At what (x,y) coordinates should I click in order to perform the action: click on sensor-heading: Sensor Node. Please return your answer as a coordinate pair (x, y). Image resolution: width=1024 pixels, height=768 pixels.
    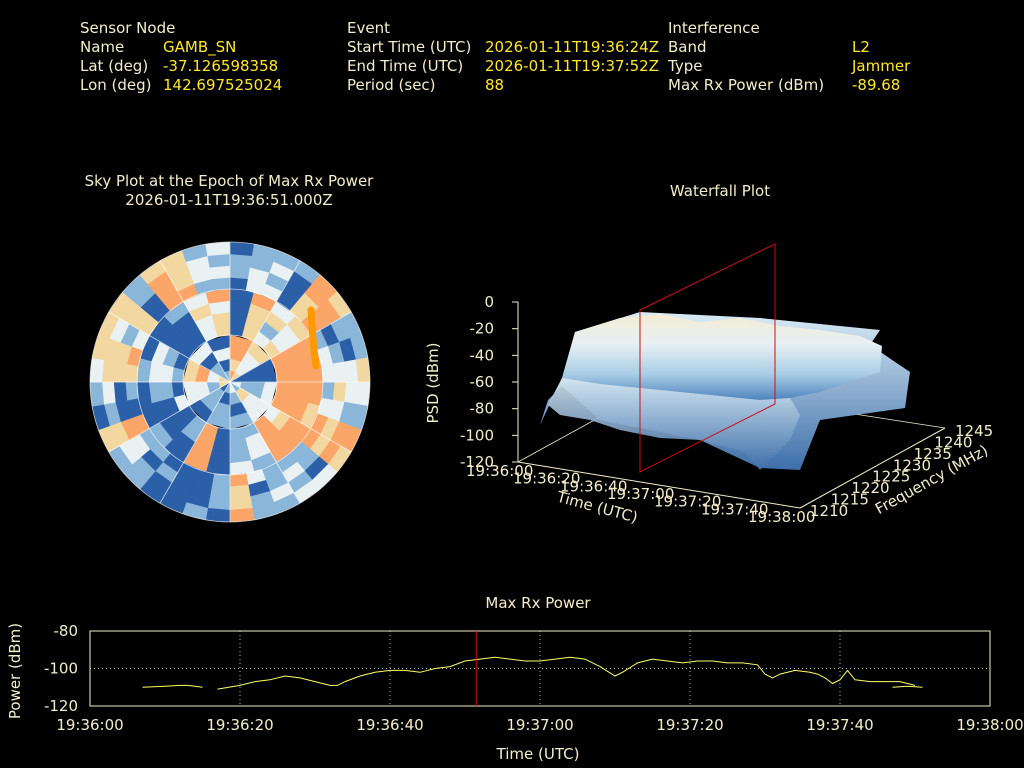
    Looking at the image, I should click on (128, 28).